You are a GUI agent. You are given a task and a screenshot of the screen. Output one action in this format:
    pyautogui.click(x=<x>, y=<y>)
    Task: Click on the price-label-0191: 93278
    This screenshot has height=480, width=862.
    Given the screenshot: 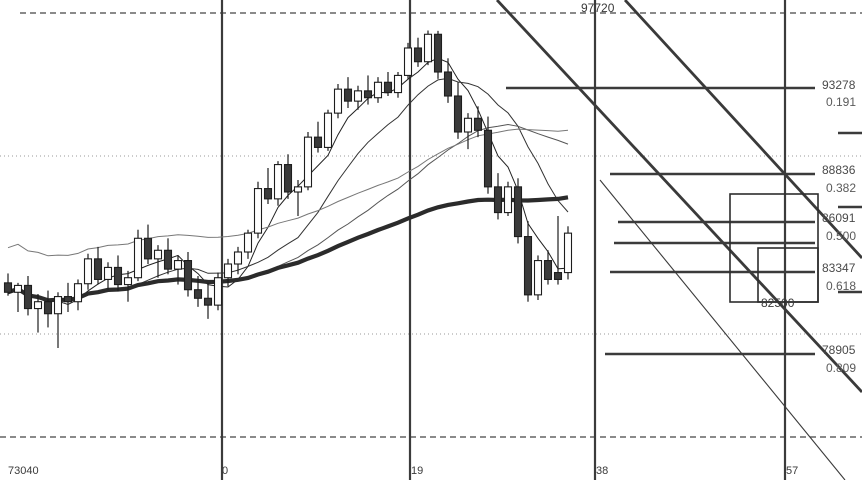 What is the action you would take?
    pyautogui.click(x=839, y=85)
    